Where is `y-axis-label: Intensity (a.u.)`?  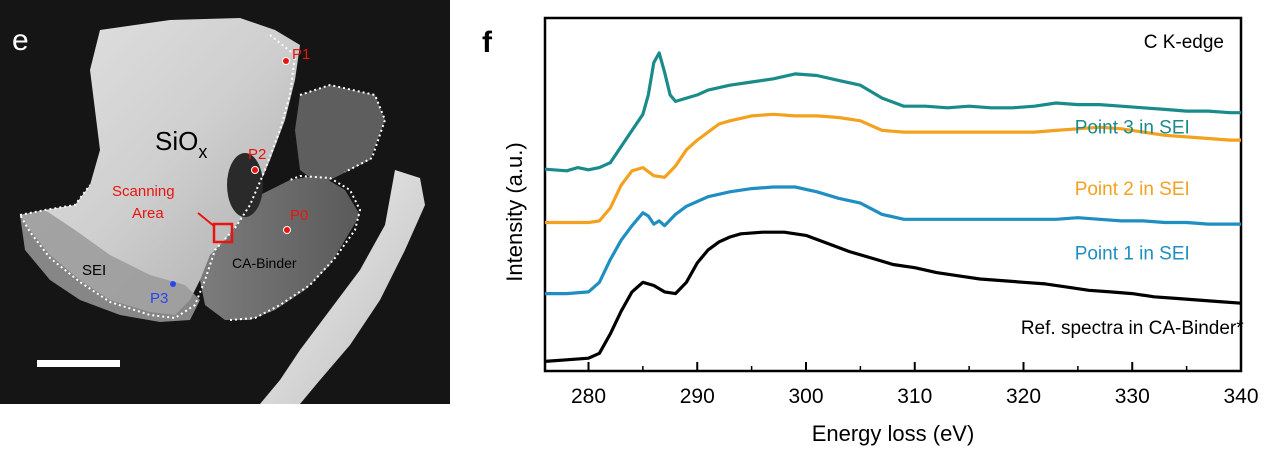 y-axis-label: Intensity (a.u.) is located at coordinates (514, 211).